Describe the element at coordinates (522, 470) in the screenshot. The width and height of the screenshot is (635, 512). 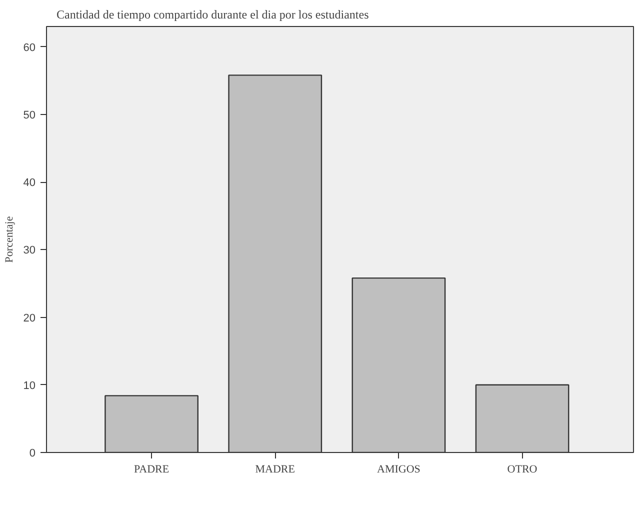
I see `x-tick-label: OTRO` at that location.